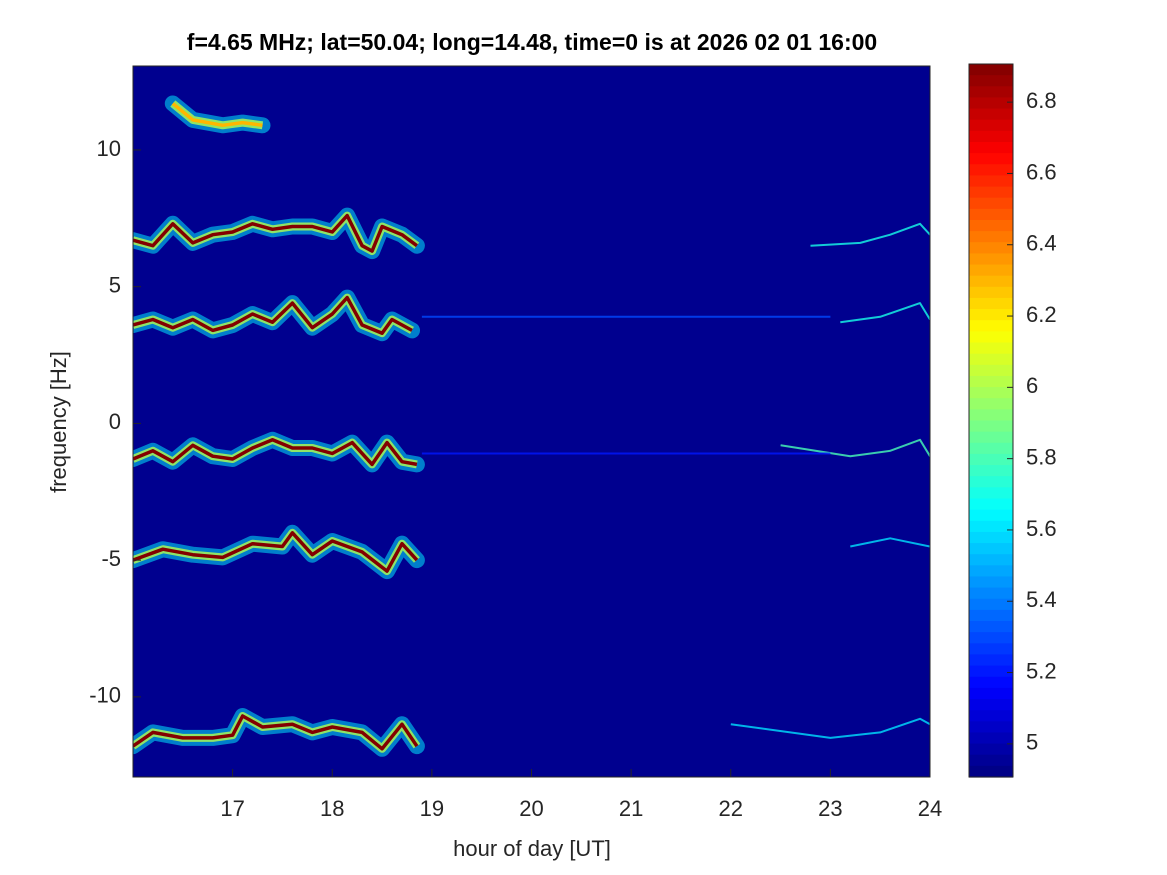 The height and width of the screenshot is (875, 1167). What do you see at coordinates (109, 148) in the screenshot?
I see `y-tick-label: 10` at bounding box center [109, 148].